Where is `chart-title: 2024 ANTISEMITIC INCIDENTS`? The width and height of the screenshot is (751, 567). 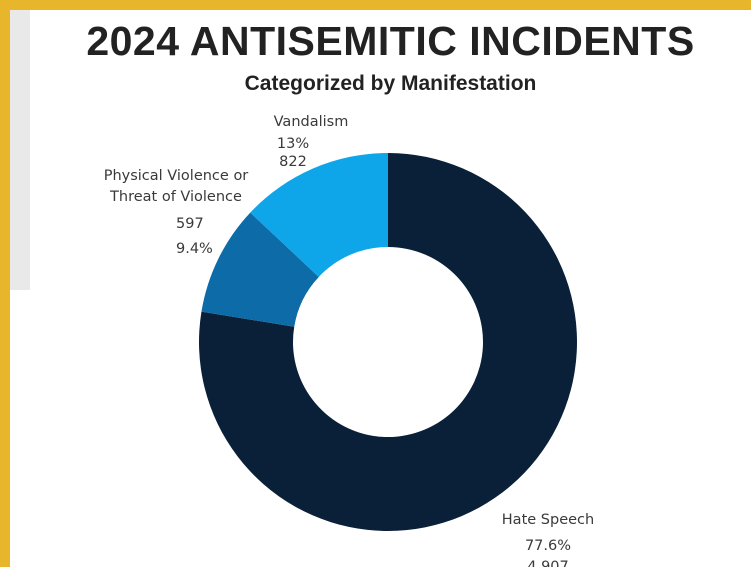
chart-title: 2024 ANTISEMITIC INCIDENTS is located at coordinates (390, 41).